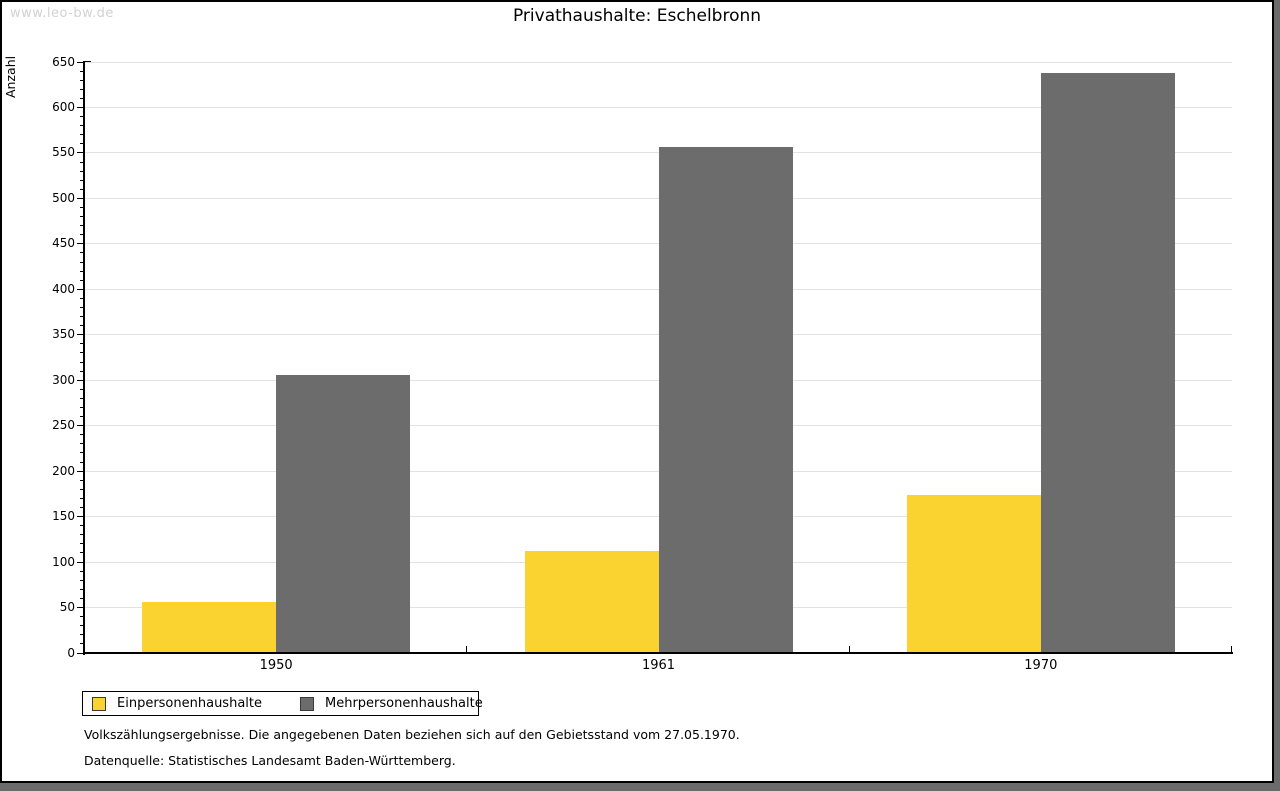 The height and width of the screenshot is (791, 1280). I want to click on y-tick-label: 50, so click(67, 607).